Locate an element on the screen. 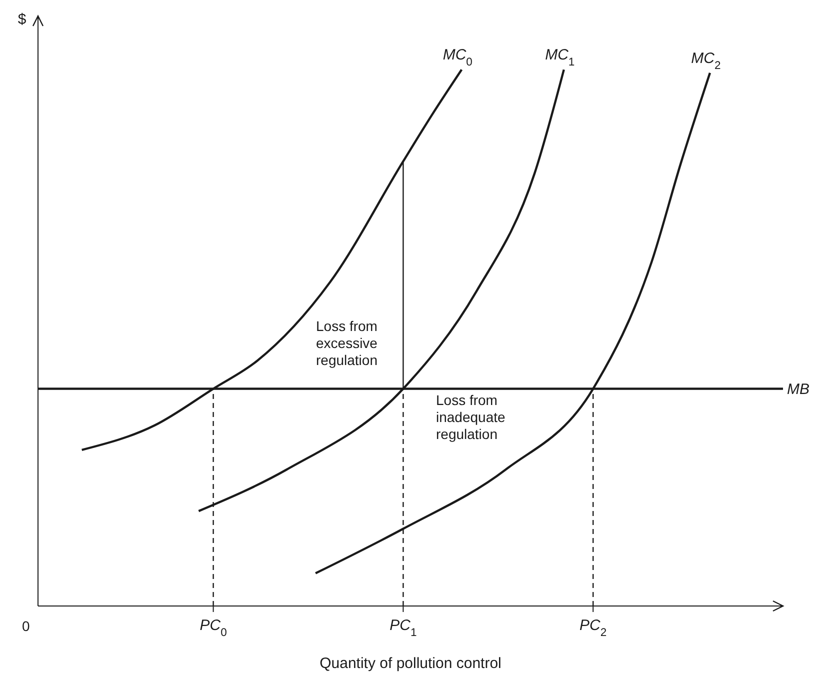 Image resolution: width=831 pixels, height=684 pixels. annotation: Loss from inadequate regulation is located at coordinates (471, 417).